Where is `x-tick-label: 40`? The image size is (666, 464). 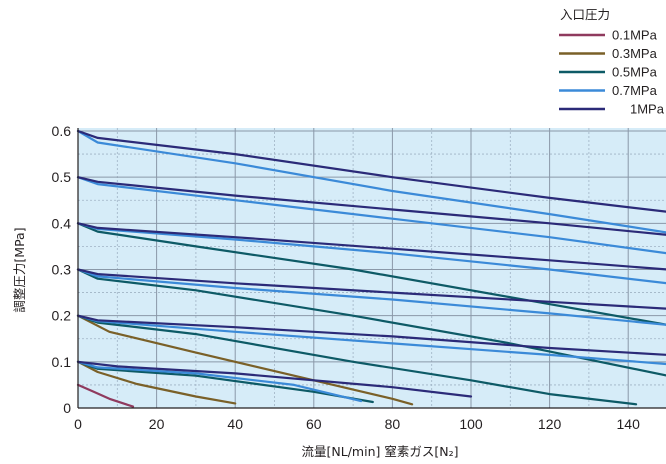
x-tick-label: 40 is located at coordinates (235, 424).